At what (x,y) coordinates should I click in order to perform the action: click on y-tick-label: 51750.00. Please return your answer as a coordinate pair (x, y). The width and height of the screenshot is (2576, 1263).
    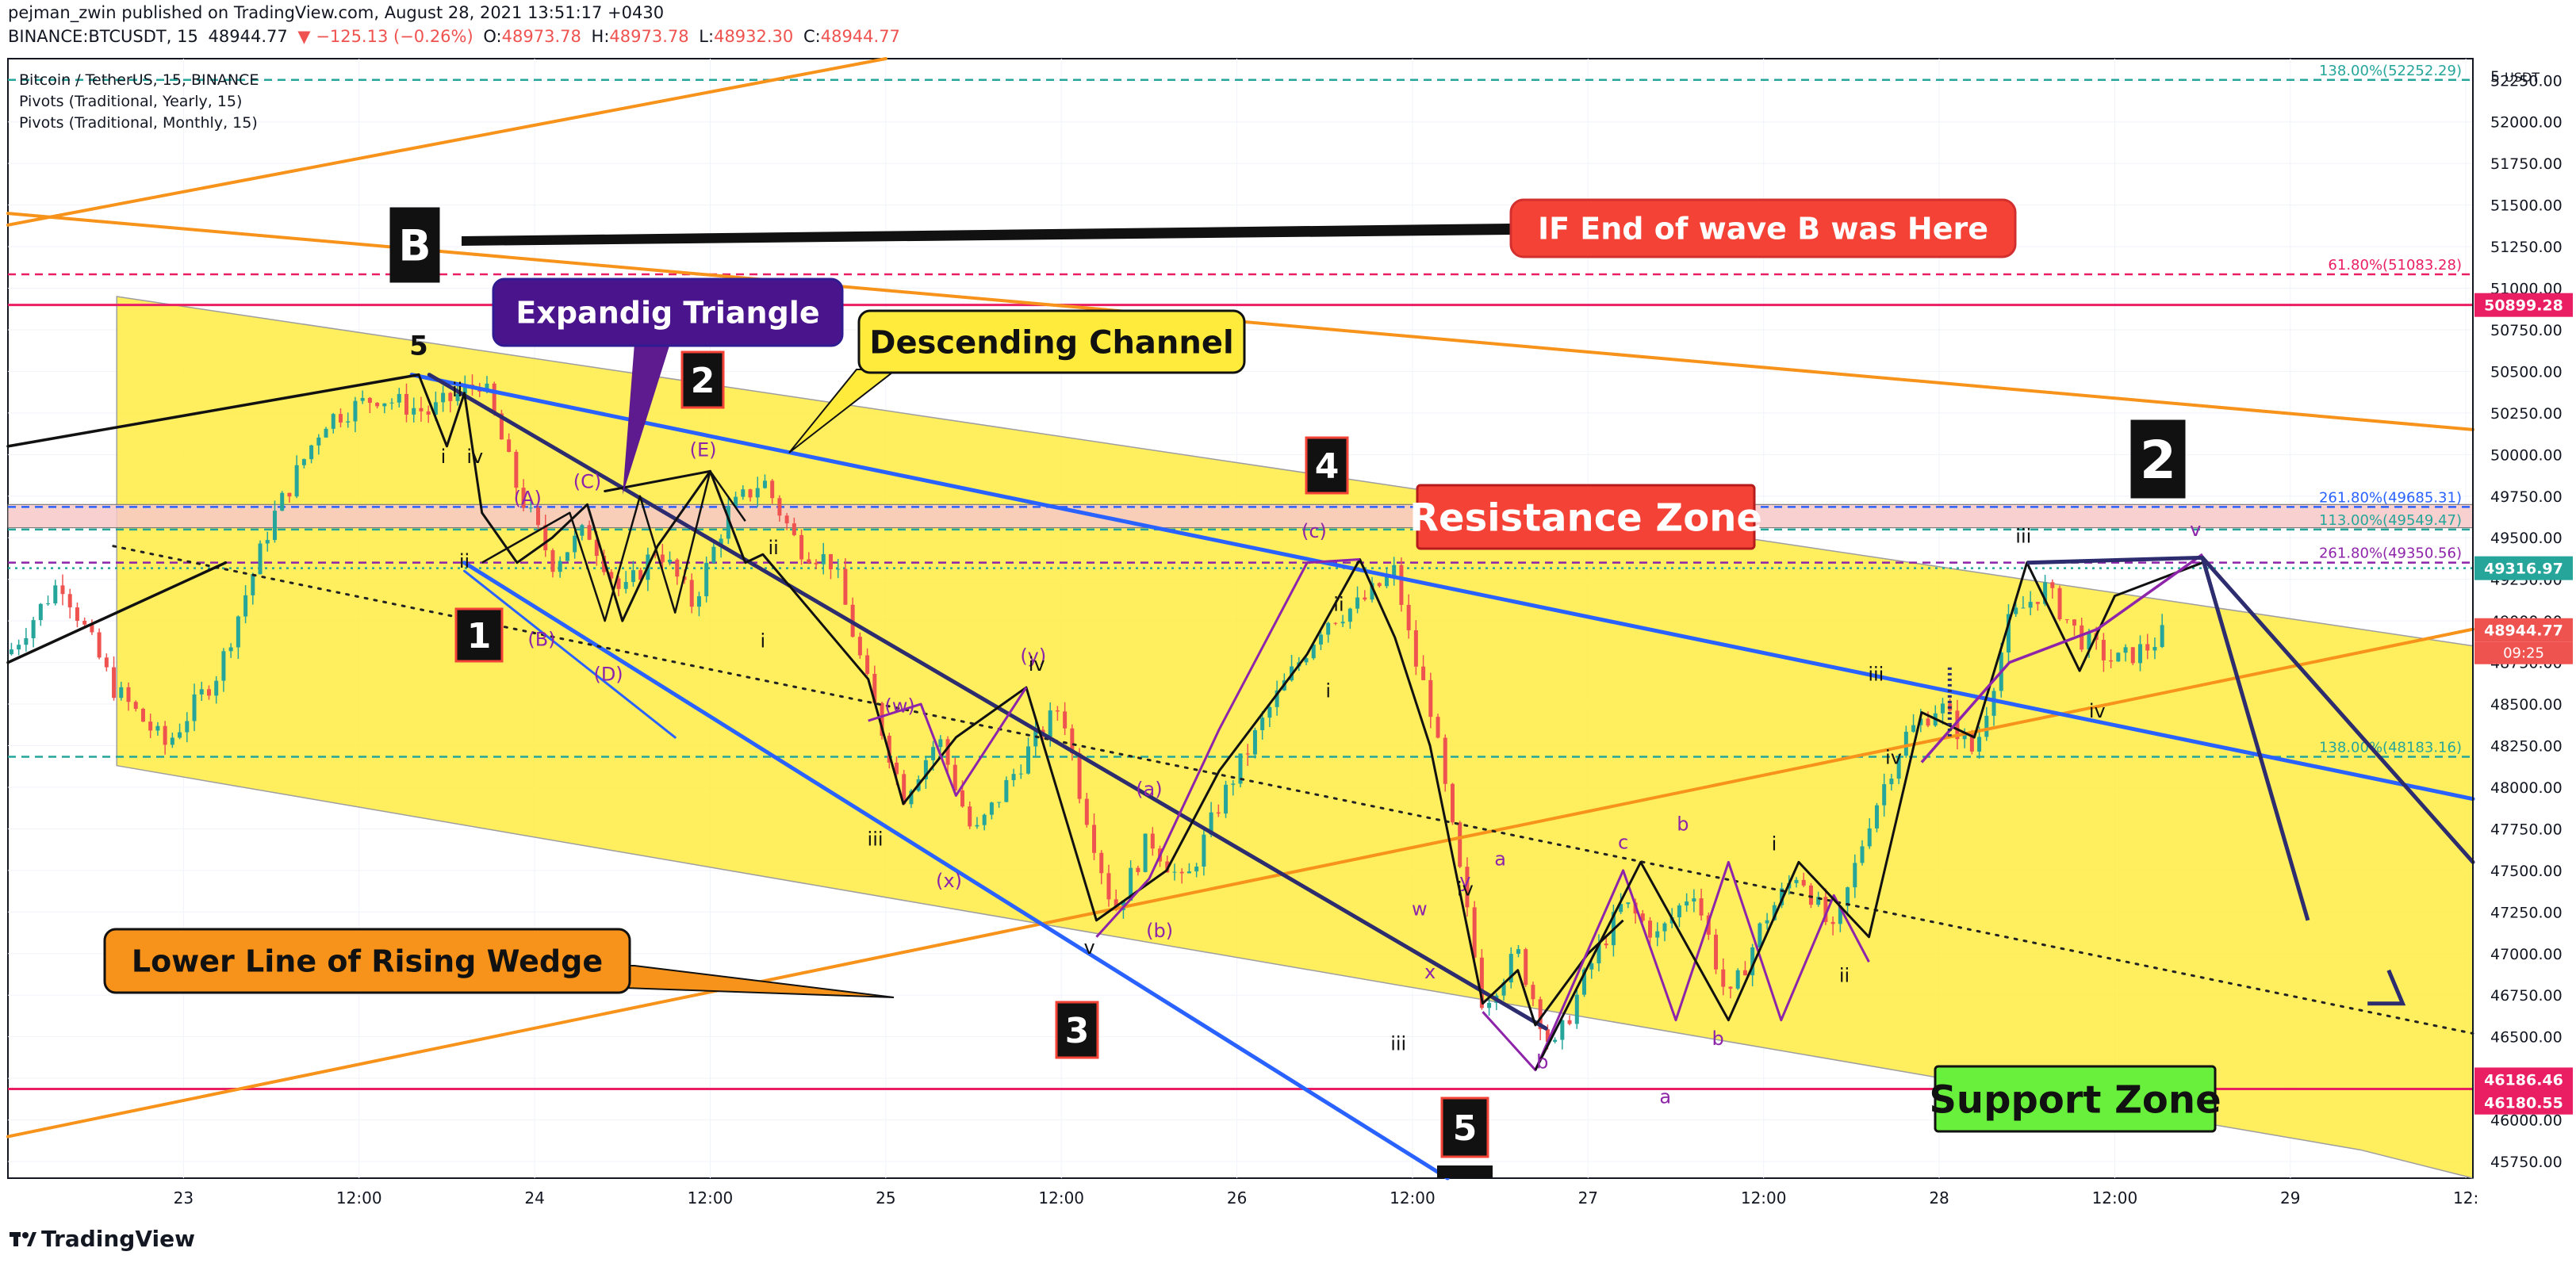
    Looking at the image, I should click on (2527, 164).